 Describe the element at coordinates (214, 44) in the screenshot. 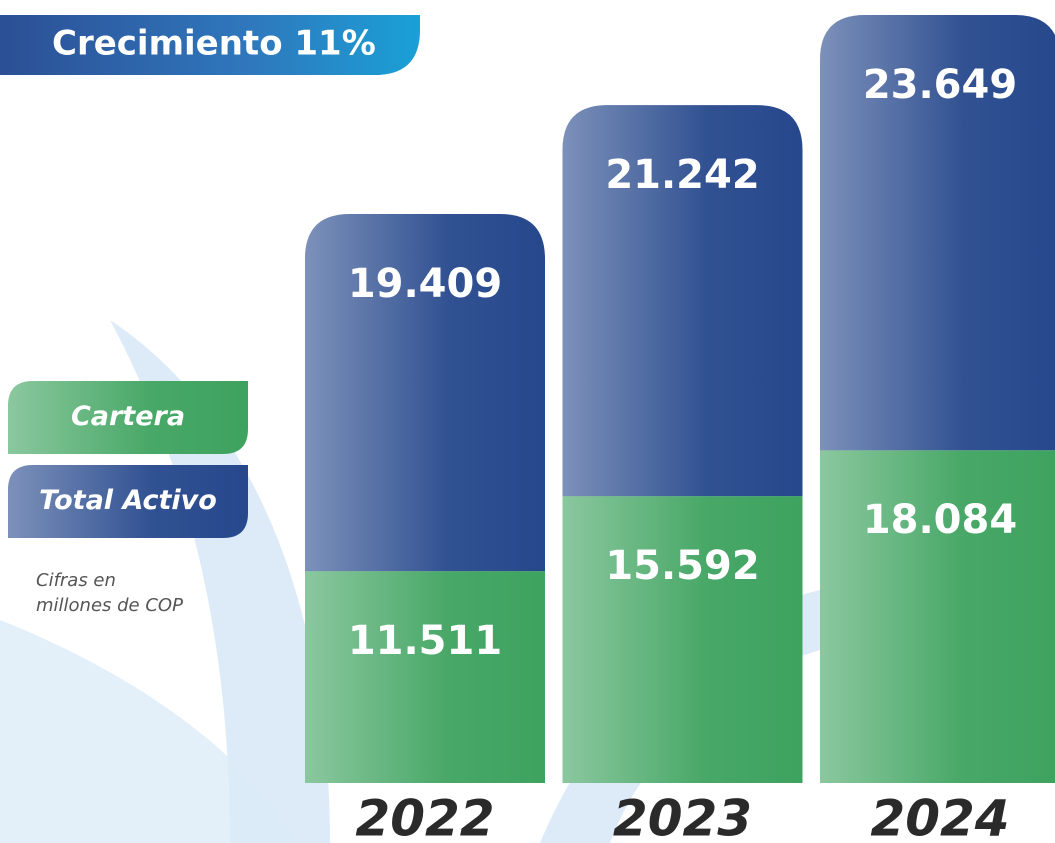

I see `chart-title: Crecimiento 11%` at that location.